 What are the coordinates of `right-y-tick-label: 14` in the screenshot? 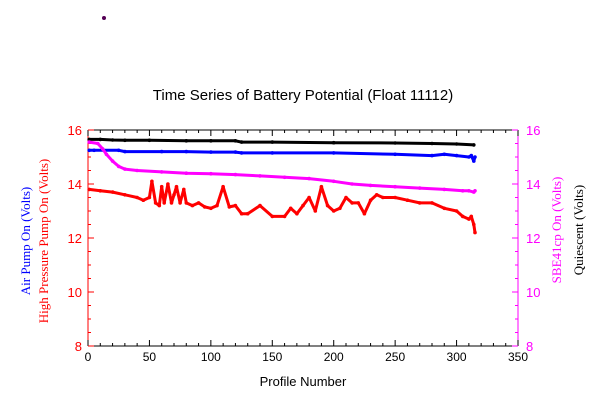 It's located at (533, 184).